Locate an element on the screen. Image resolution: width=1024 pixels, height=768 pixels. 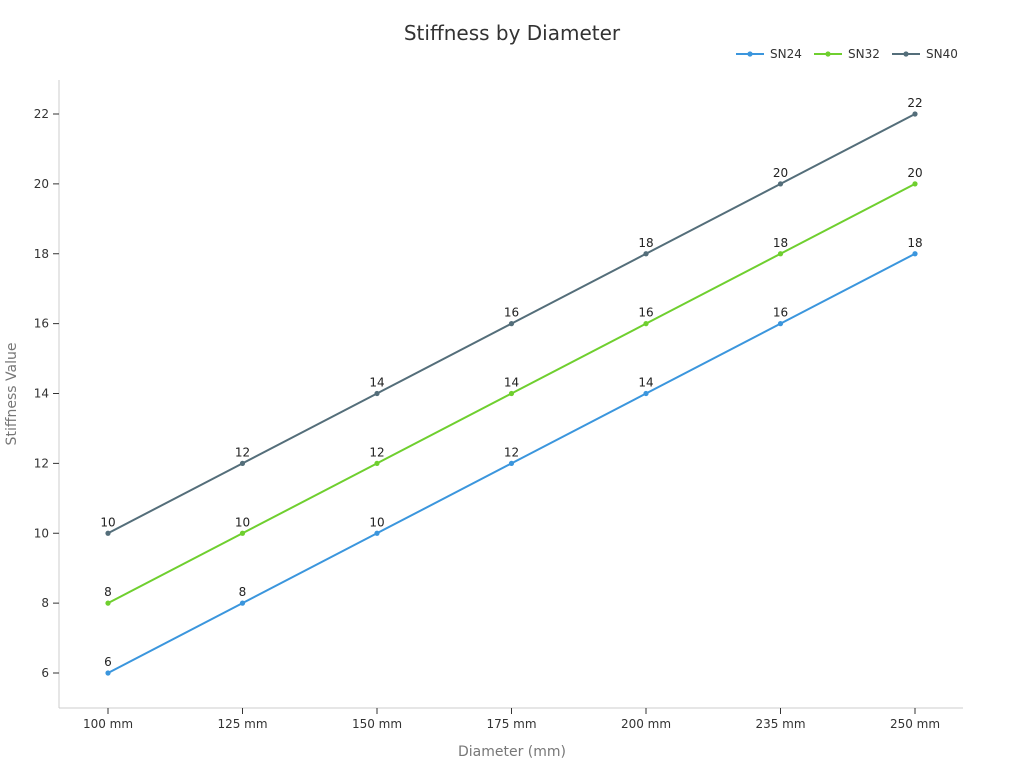
y-tick-label: 16 is located at coordinates (41, 324).